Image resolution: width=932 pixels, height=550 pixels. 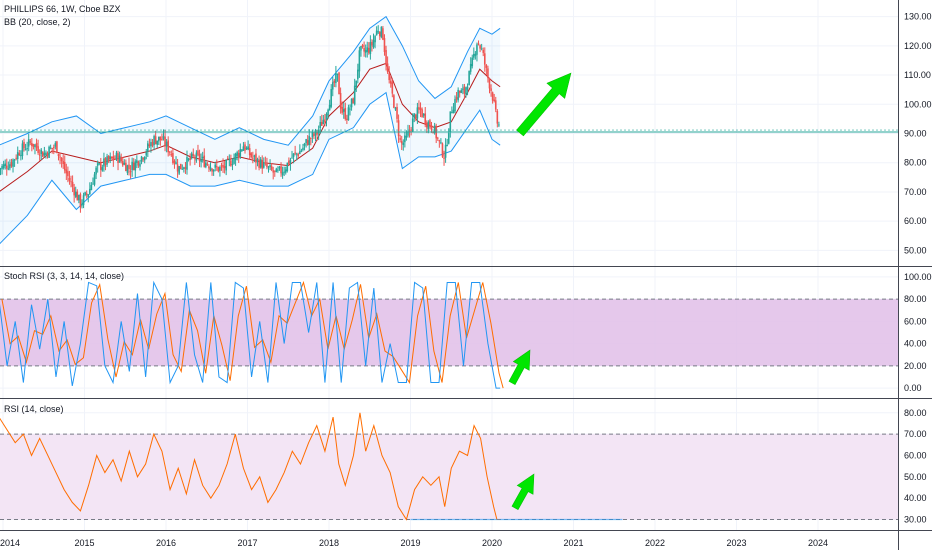 I want to click on y-tick-label: 70.00, so click(x=915, y=434).